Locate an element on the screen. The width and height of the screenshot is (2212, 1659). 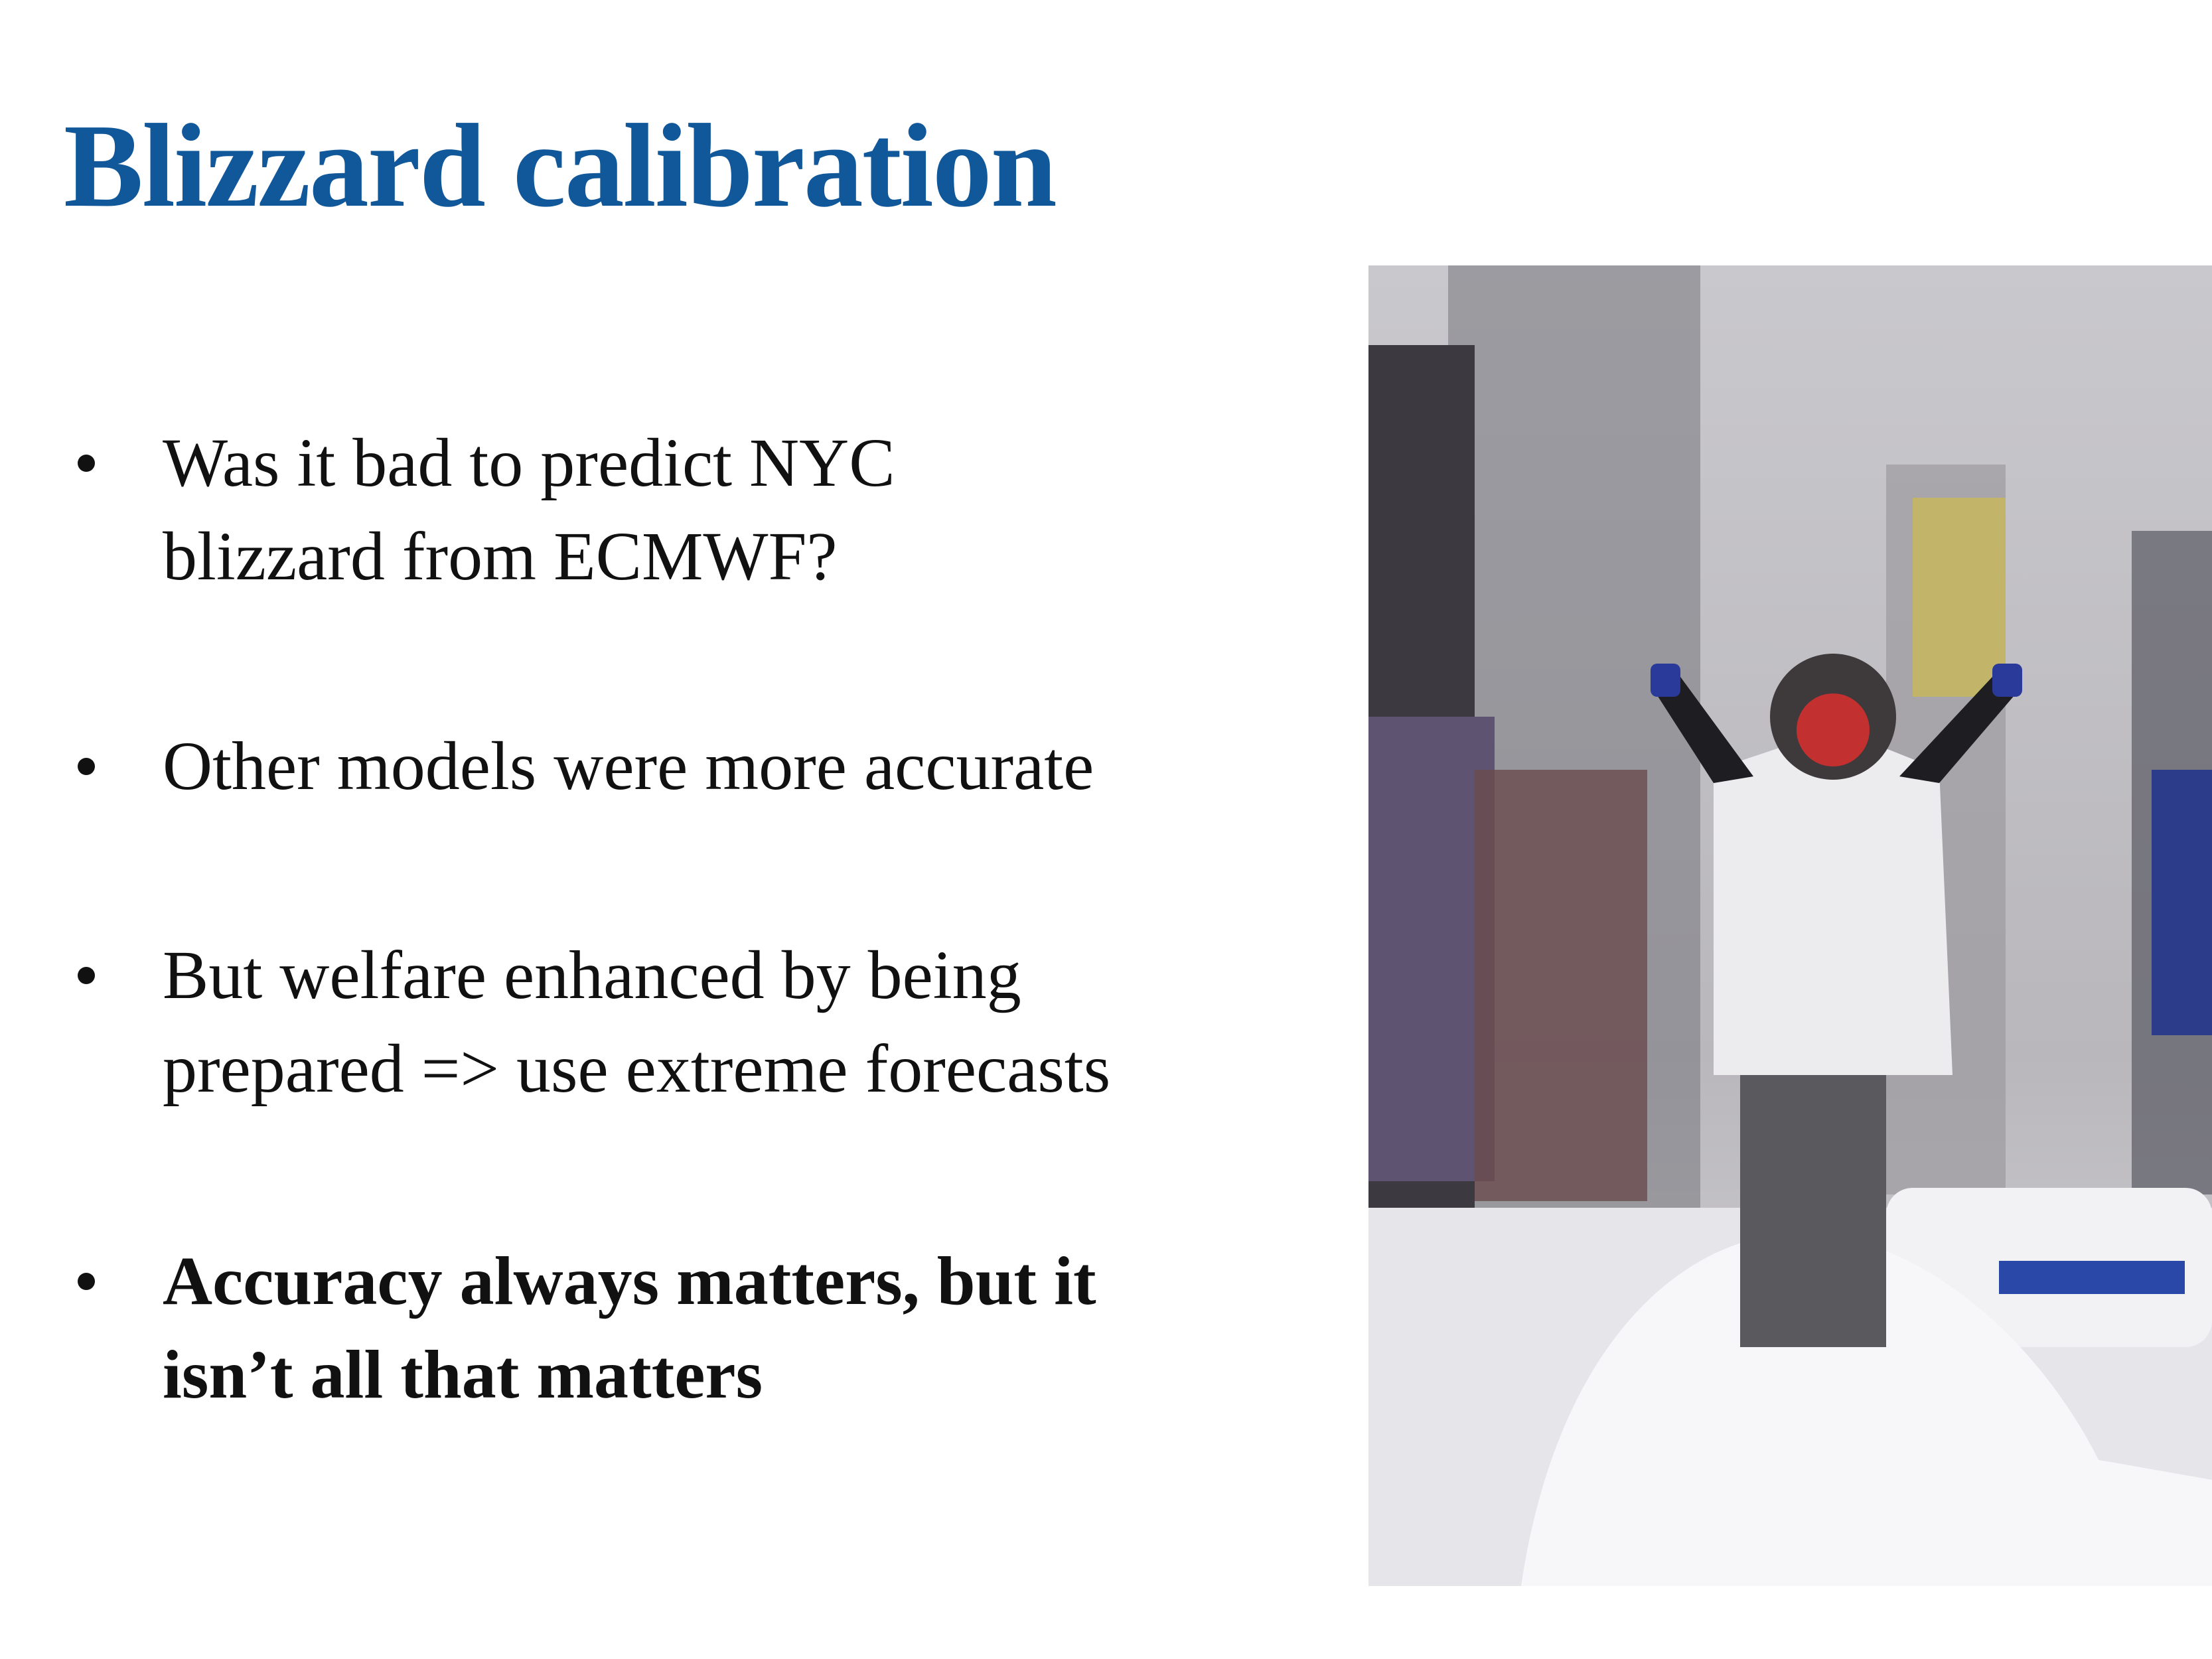
bullet-text: isn’t all that matters is located at coordinates (463, 1374).